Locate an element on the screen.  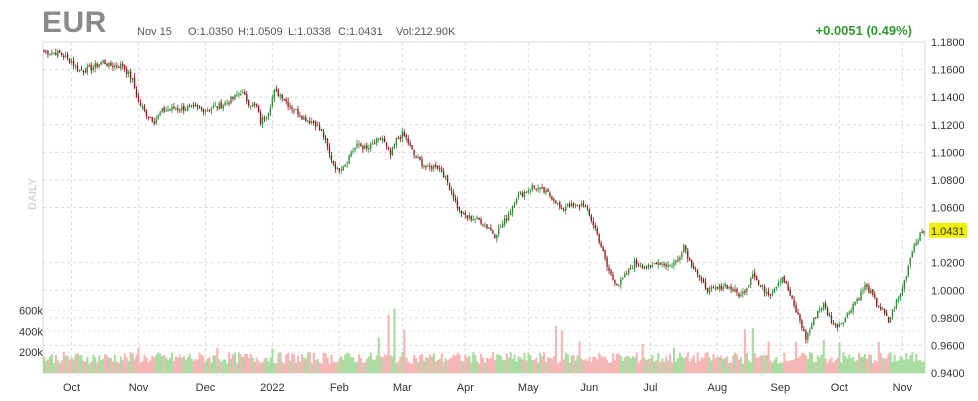
volume-bars is located at coordinates (484, 340).